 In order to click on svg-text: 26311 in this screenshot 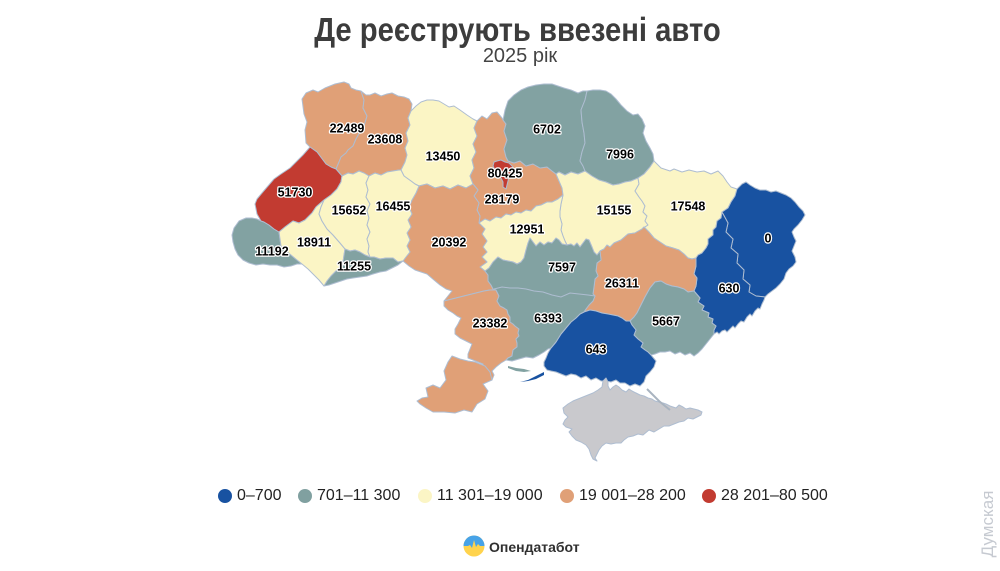, I will do `click(622, 284)`.